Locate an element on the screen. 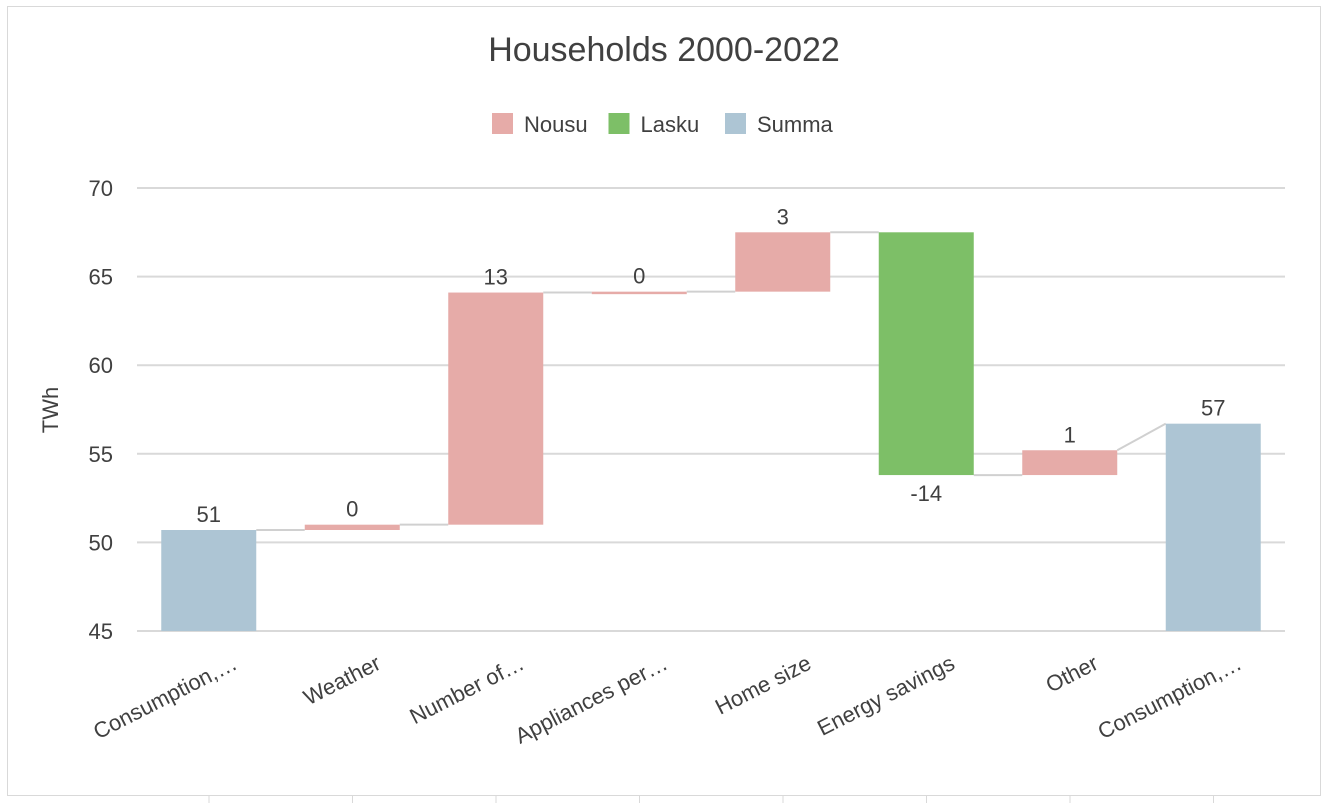 The height and width of the screenshot is (803, 1329). y-tick-label: 45 is located at coordinates (101, 631).